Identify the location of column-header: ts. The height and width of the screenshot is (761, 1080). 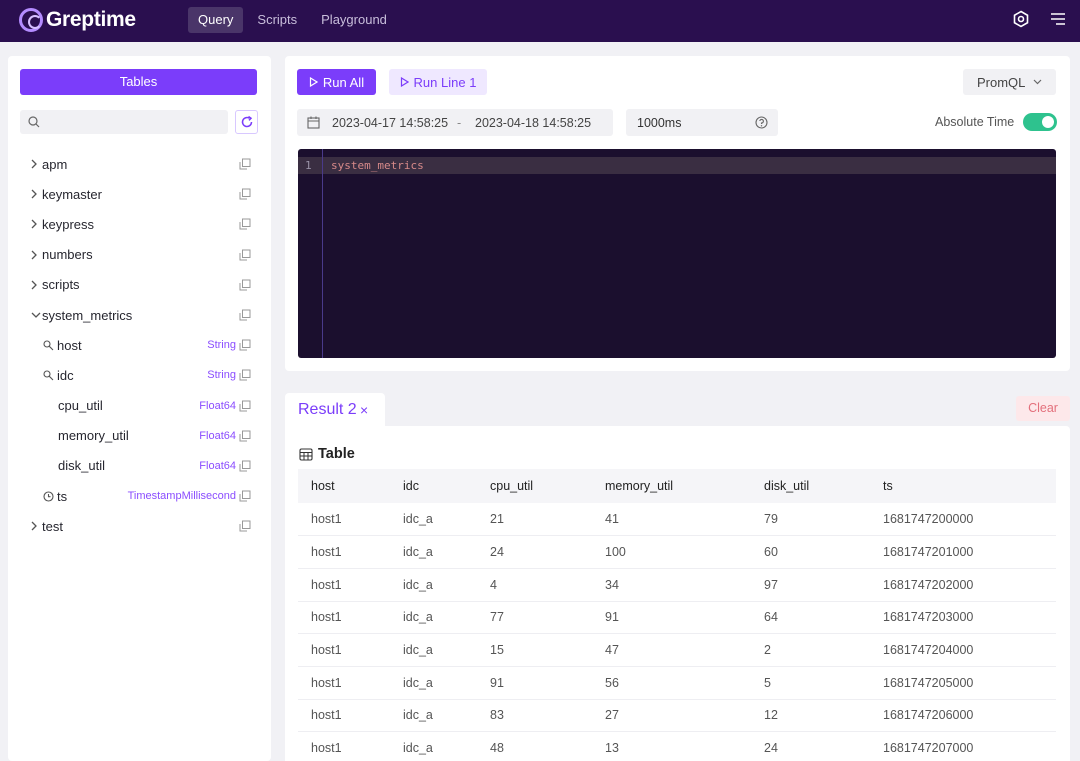
(963, 486).